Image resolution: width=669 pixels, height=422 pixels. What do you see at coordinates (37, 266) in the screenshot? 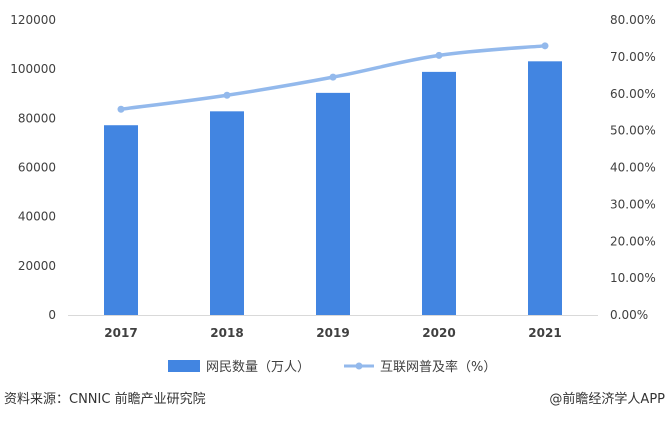
I see `left-tick-label: 20000` at bounding box center [37, 266].